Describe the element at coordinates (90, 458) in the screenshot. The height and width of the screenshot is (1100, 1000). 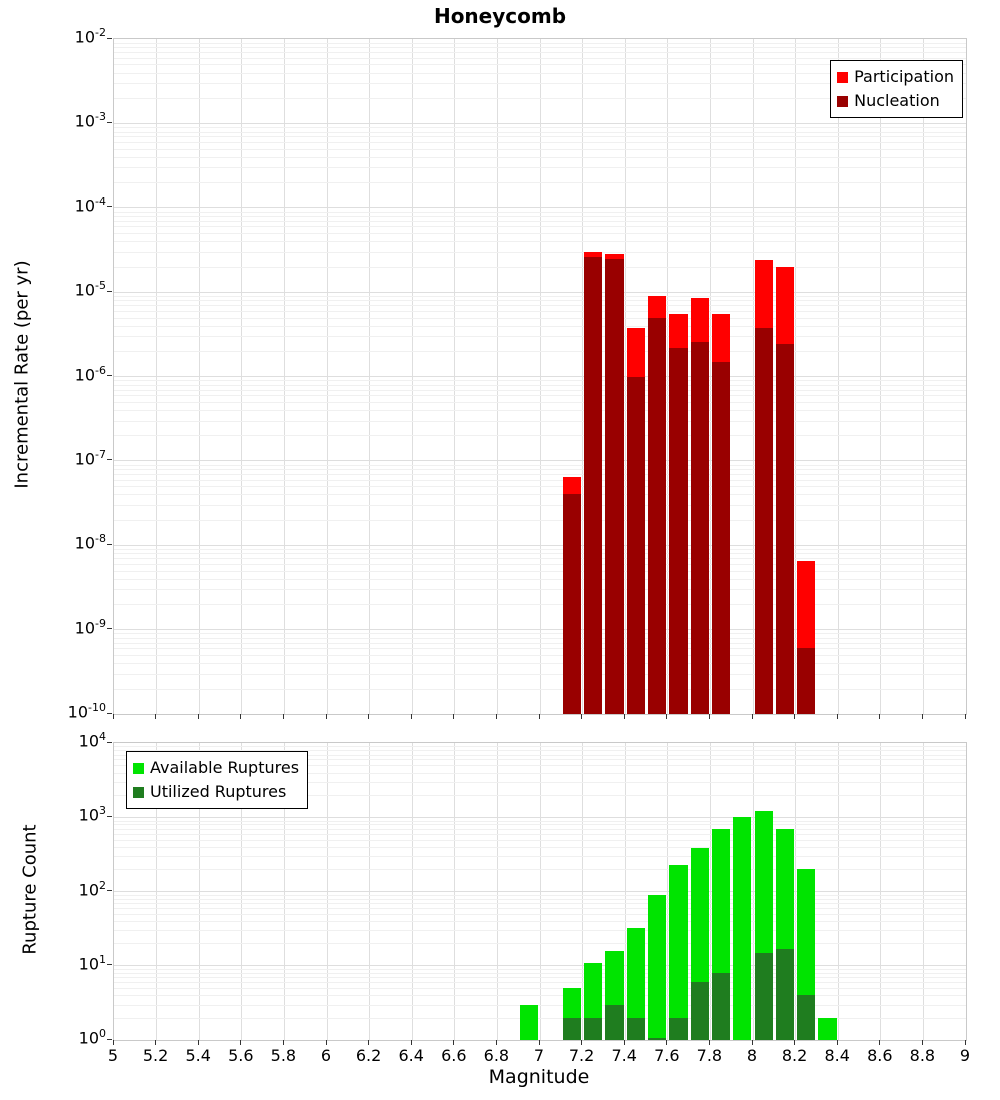
I see `y-tick-label: 10⁻⁷` at that location.